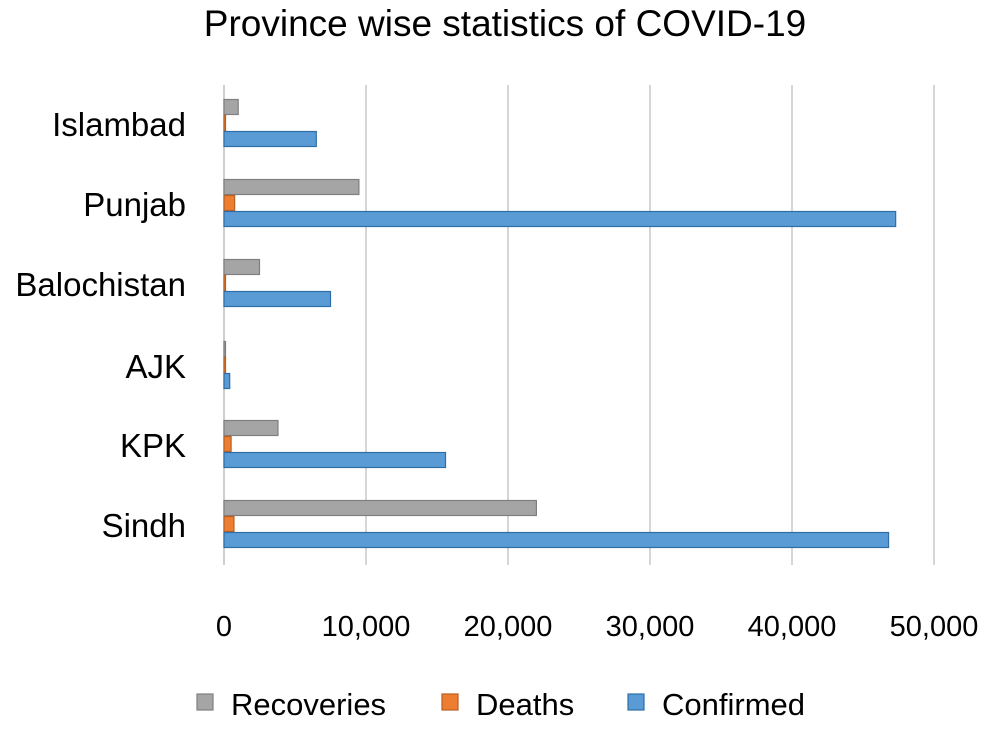 Image resolution: width=990 pixels, height=731 pixels. Describe the element at coordinates (525, 704) in the screenshot. I see `legend-label: Deaths` at that location.